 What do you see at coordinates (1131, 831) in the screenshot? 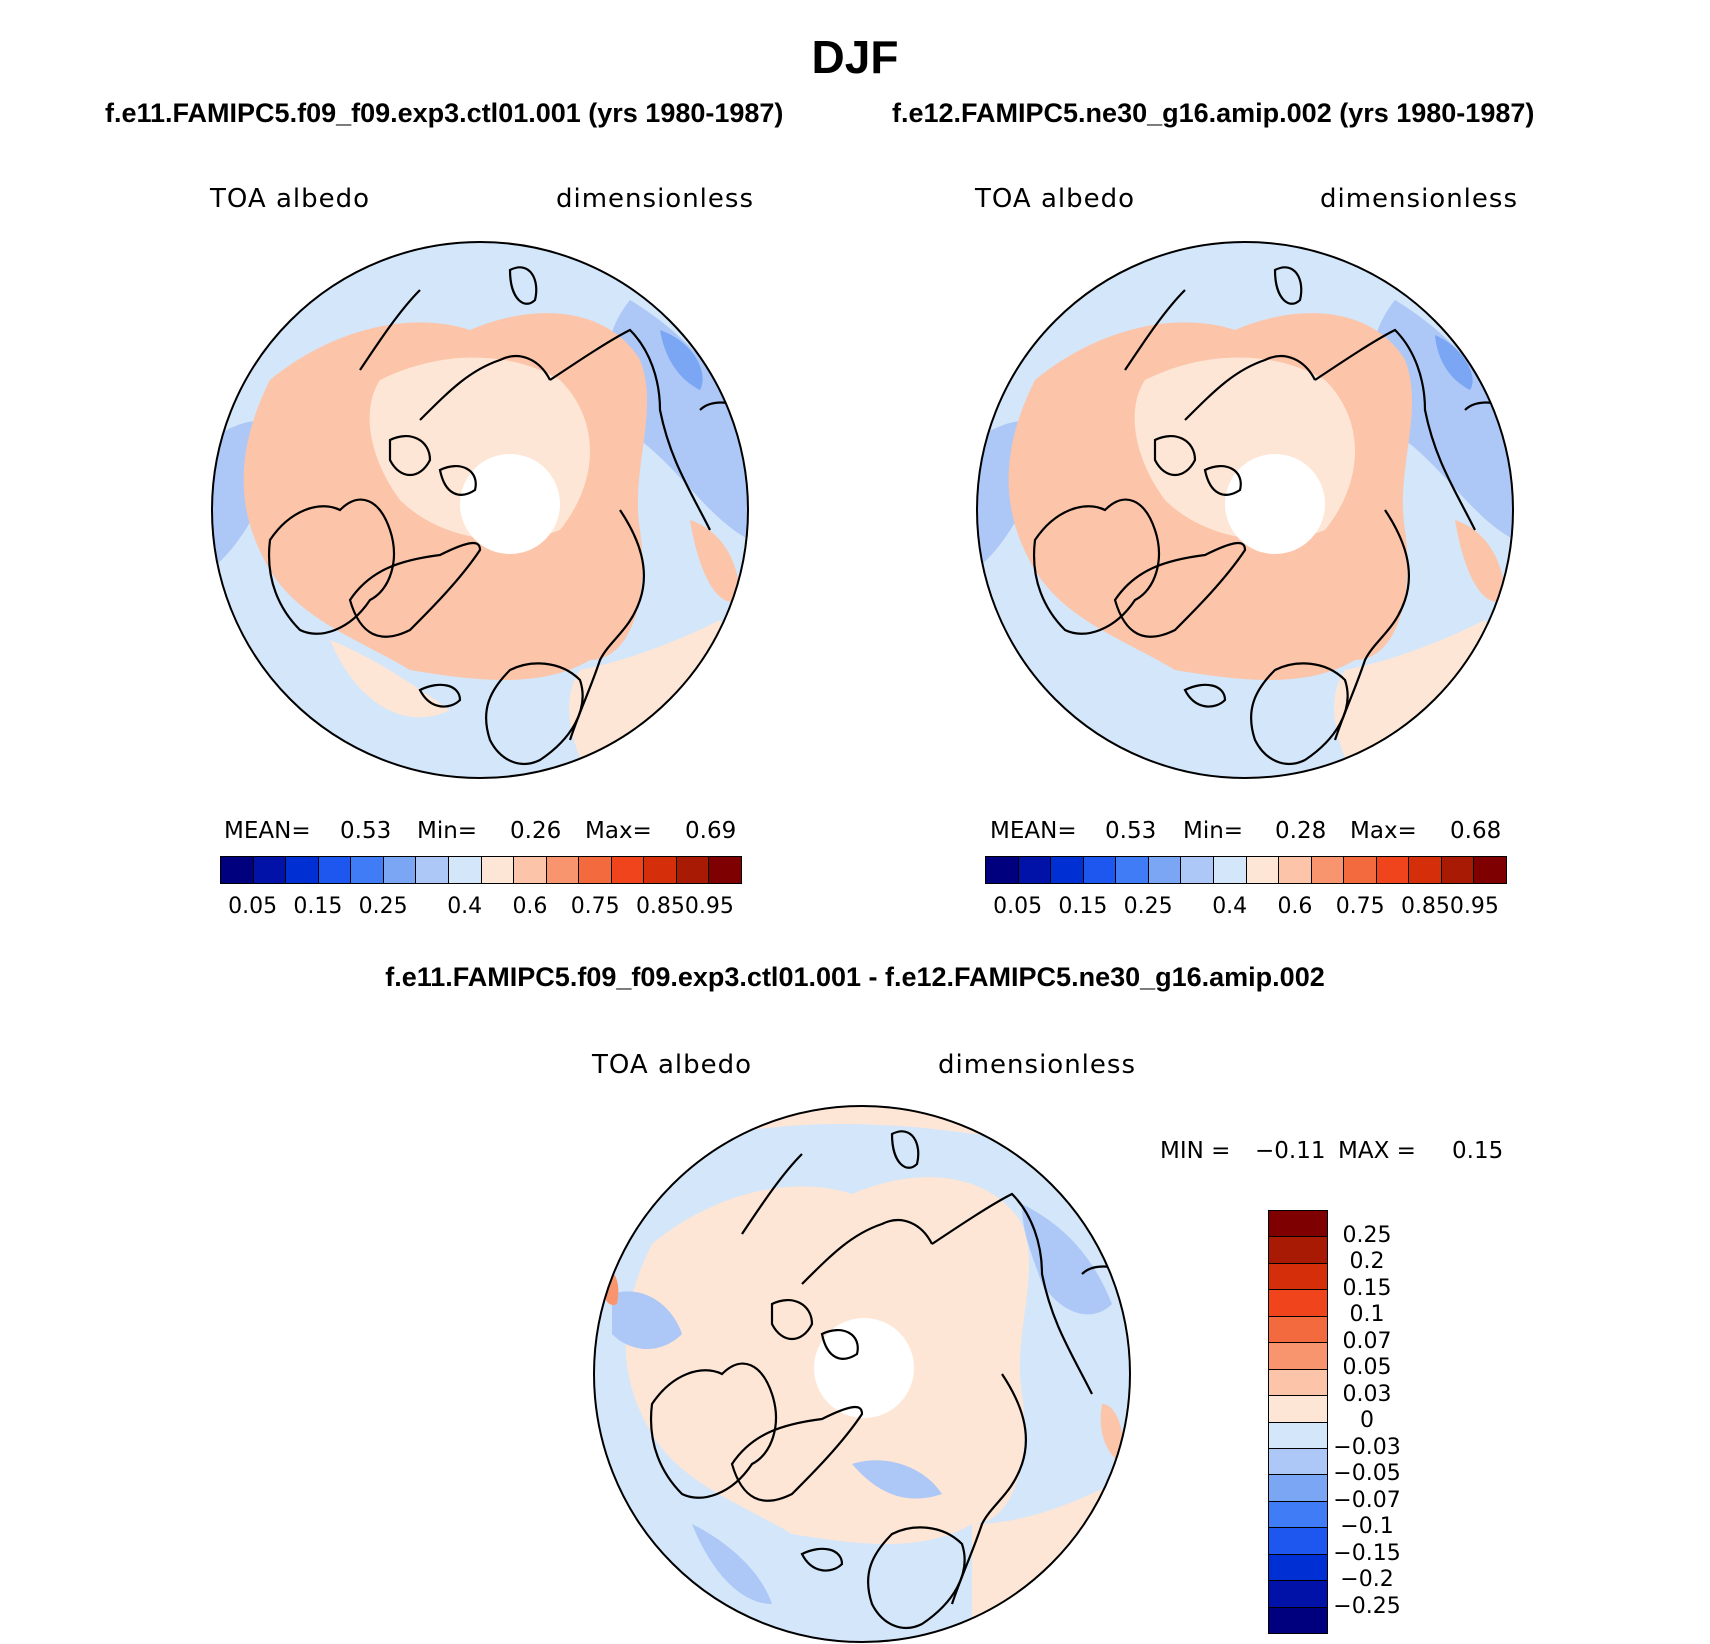
I see `right-mean-value: 0.53` at bounding box center [1131, 831].